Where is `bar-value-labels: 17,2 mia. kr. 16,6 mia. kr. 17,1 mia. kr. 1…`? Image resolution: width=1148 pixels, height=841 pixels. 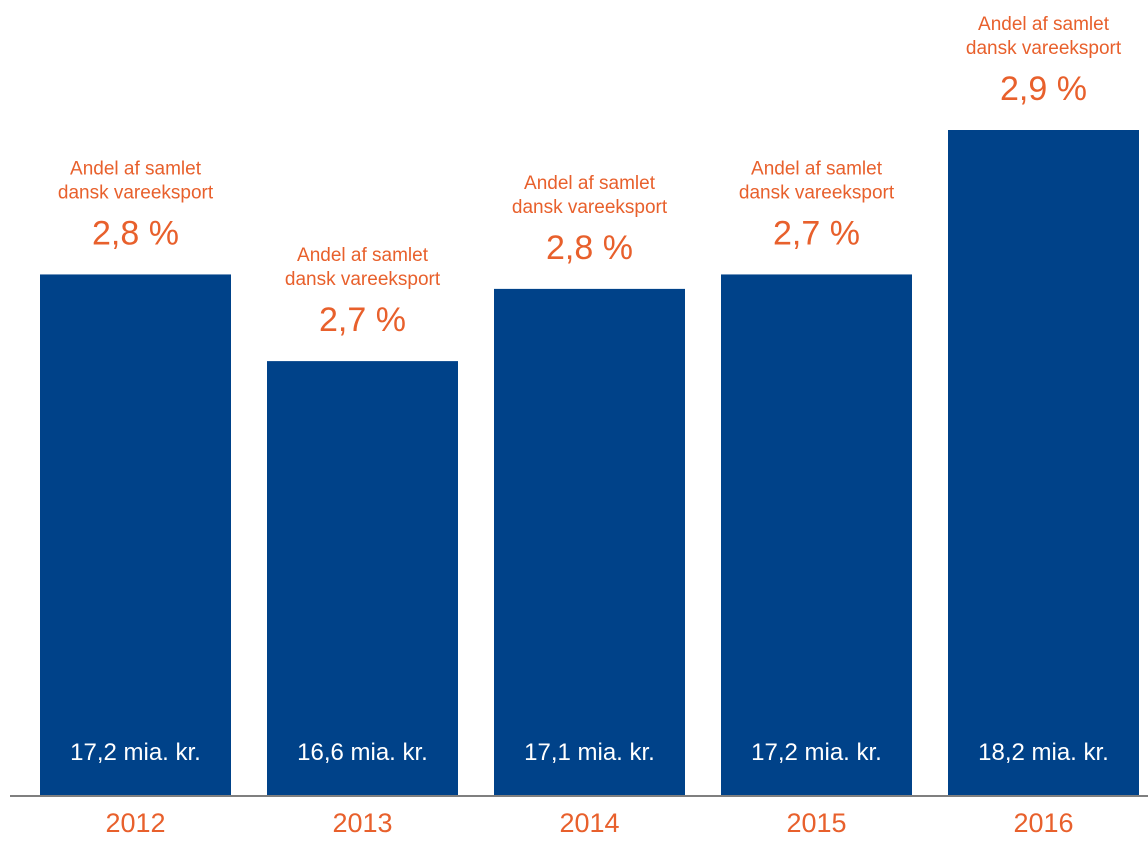
bar-value-labels: 17,2 mia. kr. 16,6 mia. kr. 17,1 mia. kr. 1… is located at coordinates (589, 752).